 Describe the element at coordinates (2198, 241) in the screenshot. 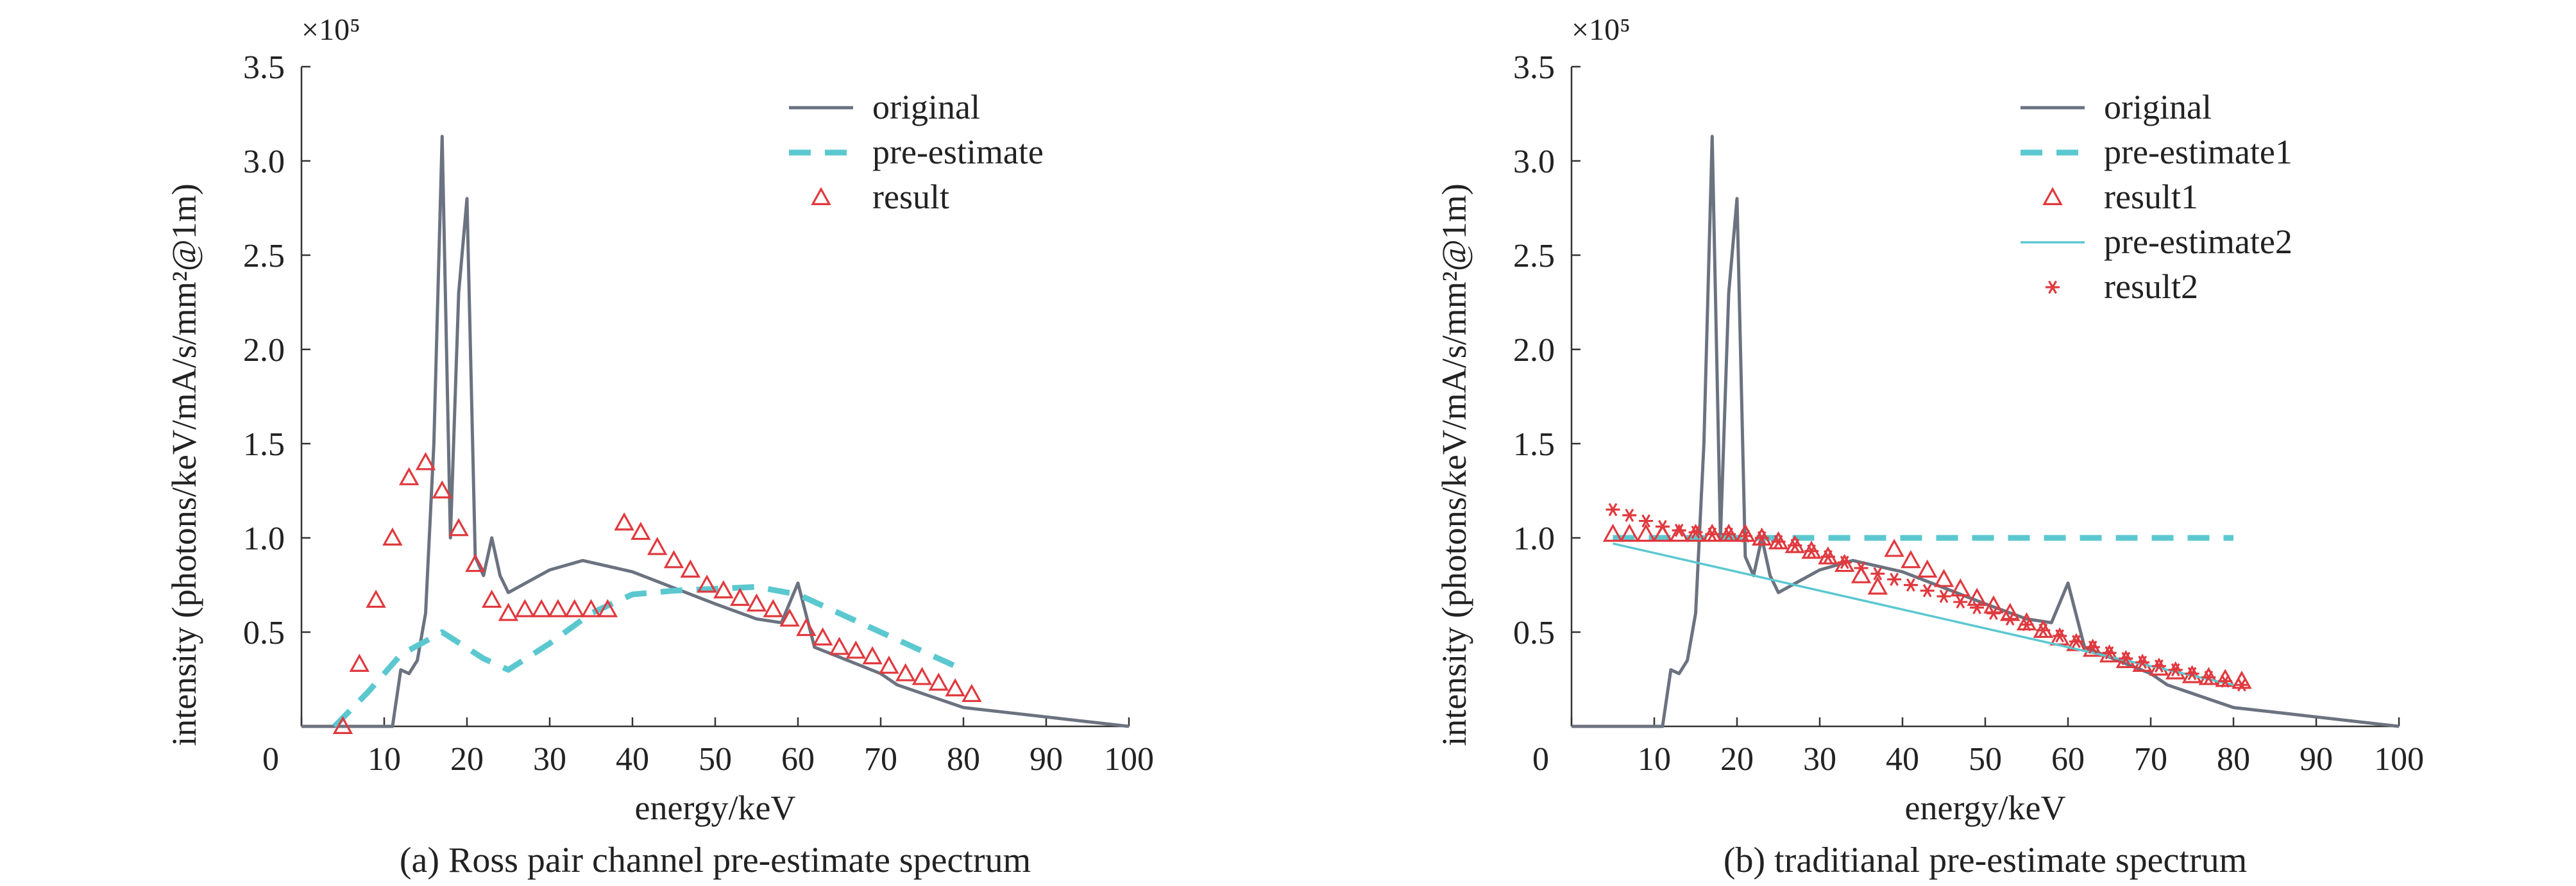

I see `legend-label: pre-estimate2` at that location.